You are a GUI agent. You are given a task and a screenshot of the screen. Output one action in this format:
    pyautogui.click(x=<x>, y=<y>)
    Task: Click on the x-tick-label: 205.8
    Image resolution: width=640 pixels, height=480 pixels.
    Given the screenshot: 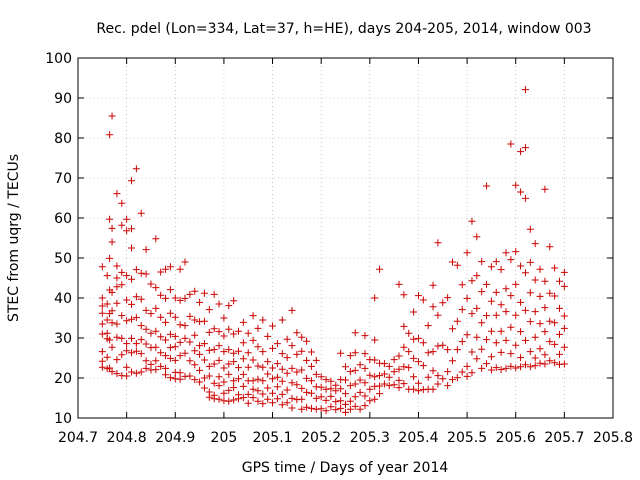 What is the action you would take?
    pyautogui.click(x=613, y=438)
    